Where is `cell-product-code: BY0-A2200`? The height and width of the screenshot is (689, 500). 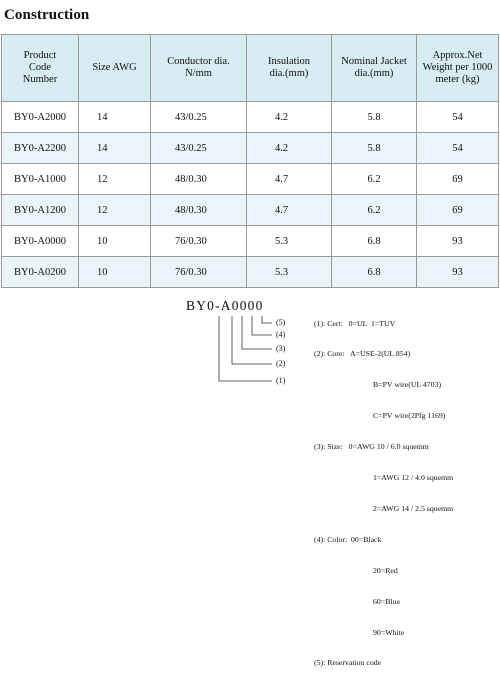 cell-product-code: BY0-A2200 is located at coordinates (40, 148).